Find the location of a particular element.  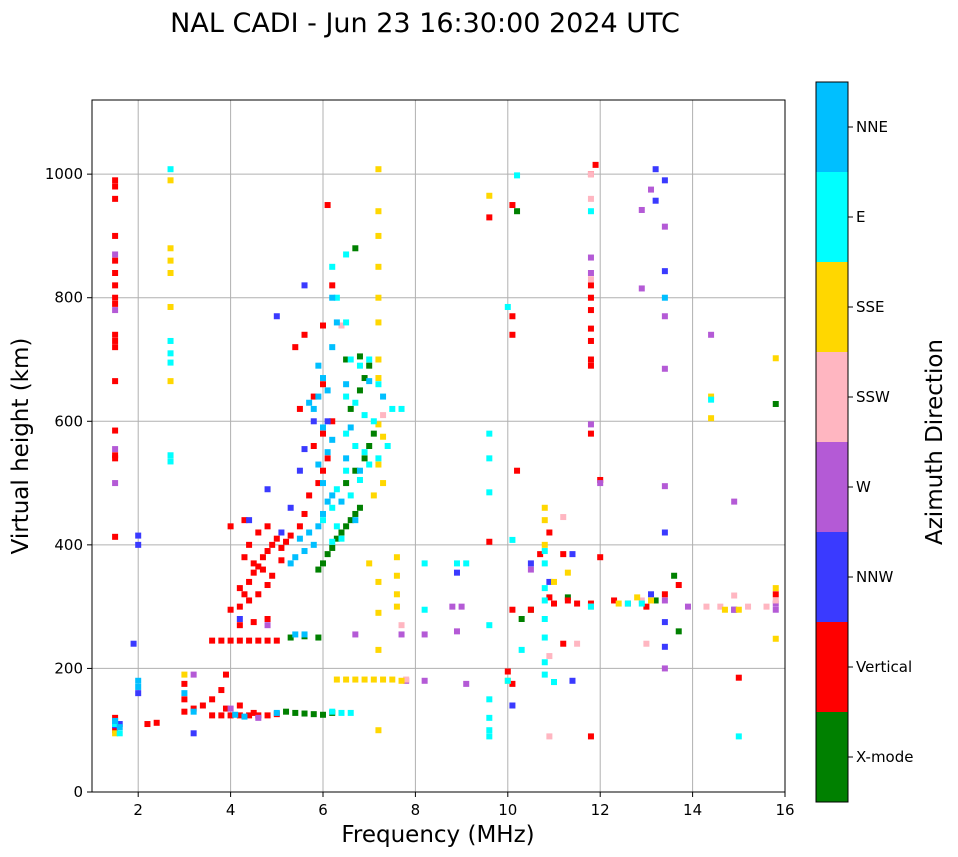

colorbar-tick-label: W is located at coordinates (863, 487).